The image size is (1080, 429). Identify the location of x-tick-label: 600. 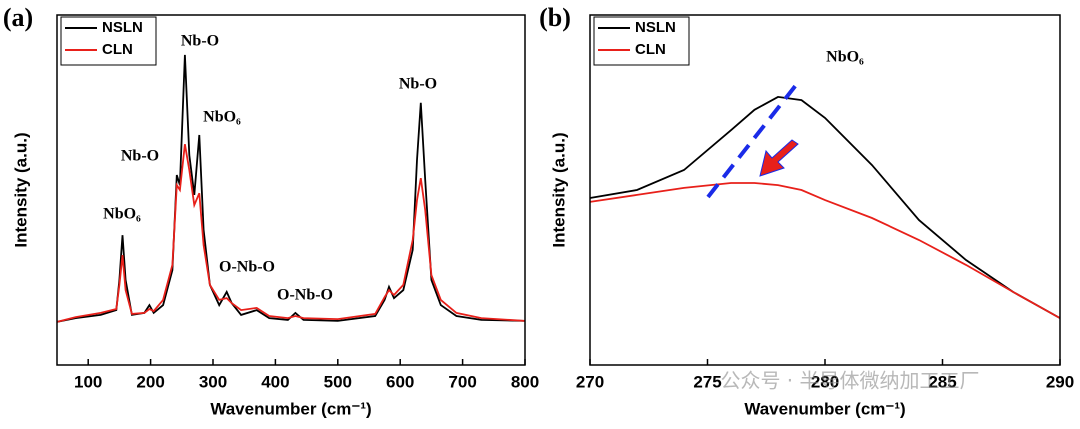
(400, 381).